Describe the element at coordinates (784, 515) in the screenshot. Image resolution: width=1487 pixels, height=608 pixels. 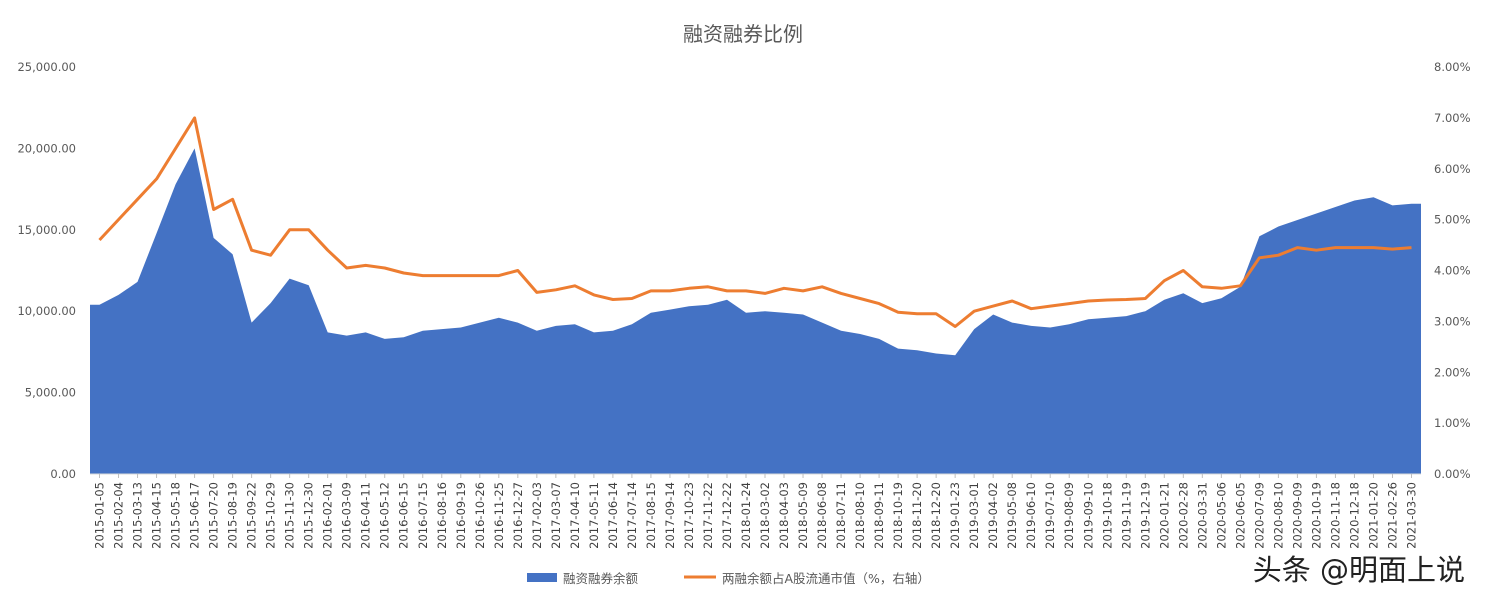
I see `x-tick-label: 2018-04-03` at that location.